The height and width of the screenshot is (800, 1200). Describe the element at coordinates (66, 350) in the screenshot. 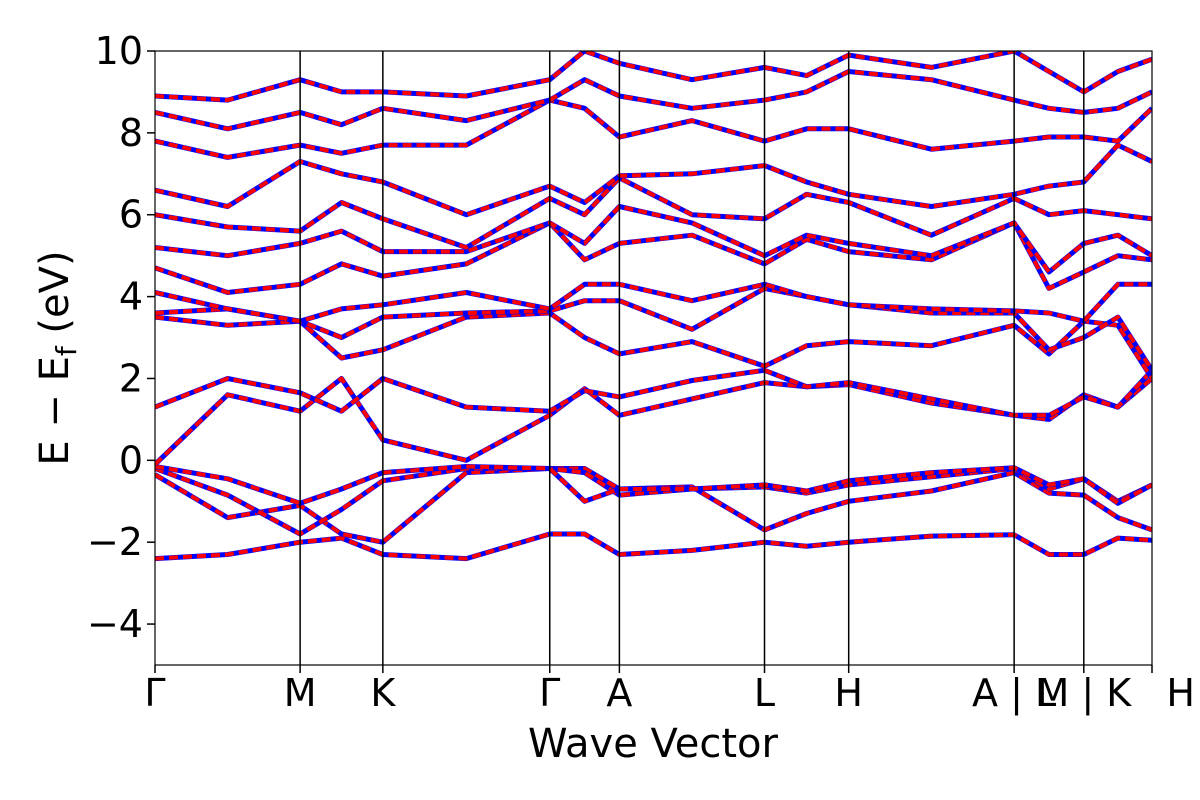

I see `y-axis-title-subscript: f` at that location.